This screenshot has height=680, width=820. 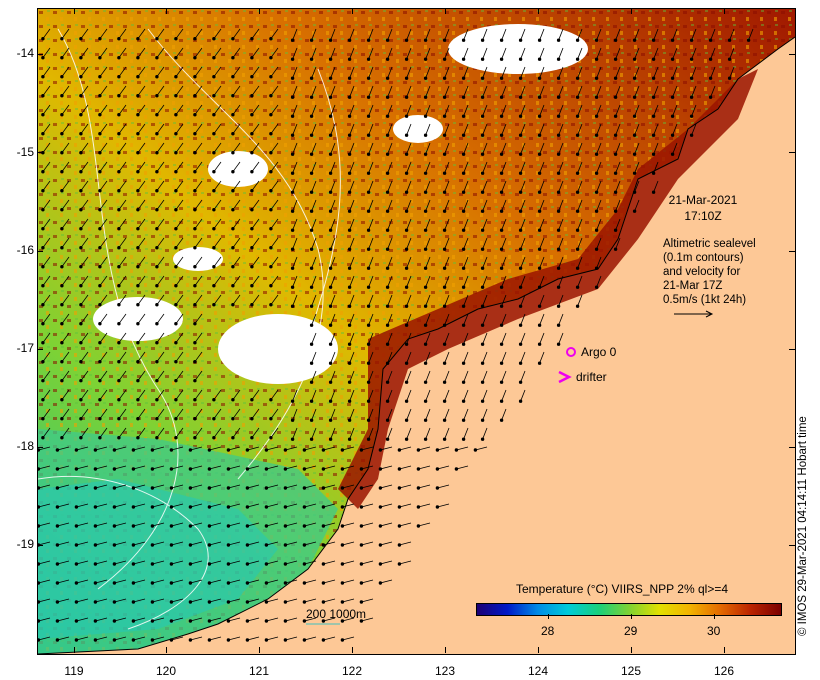 What do you see at coordinates (565, 377) in the screenshot?
I see `drifter-marker` at bounding box center [565, 377].